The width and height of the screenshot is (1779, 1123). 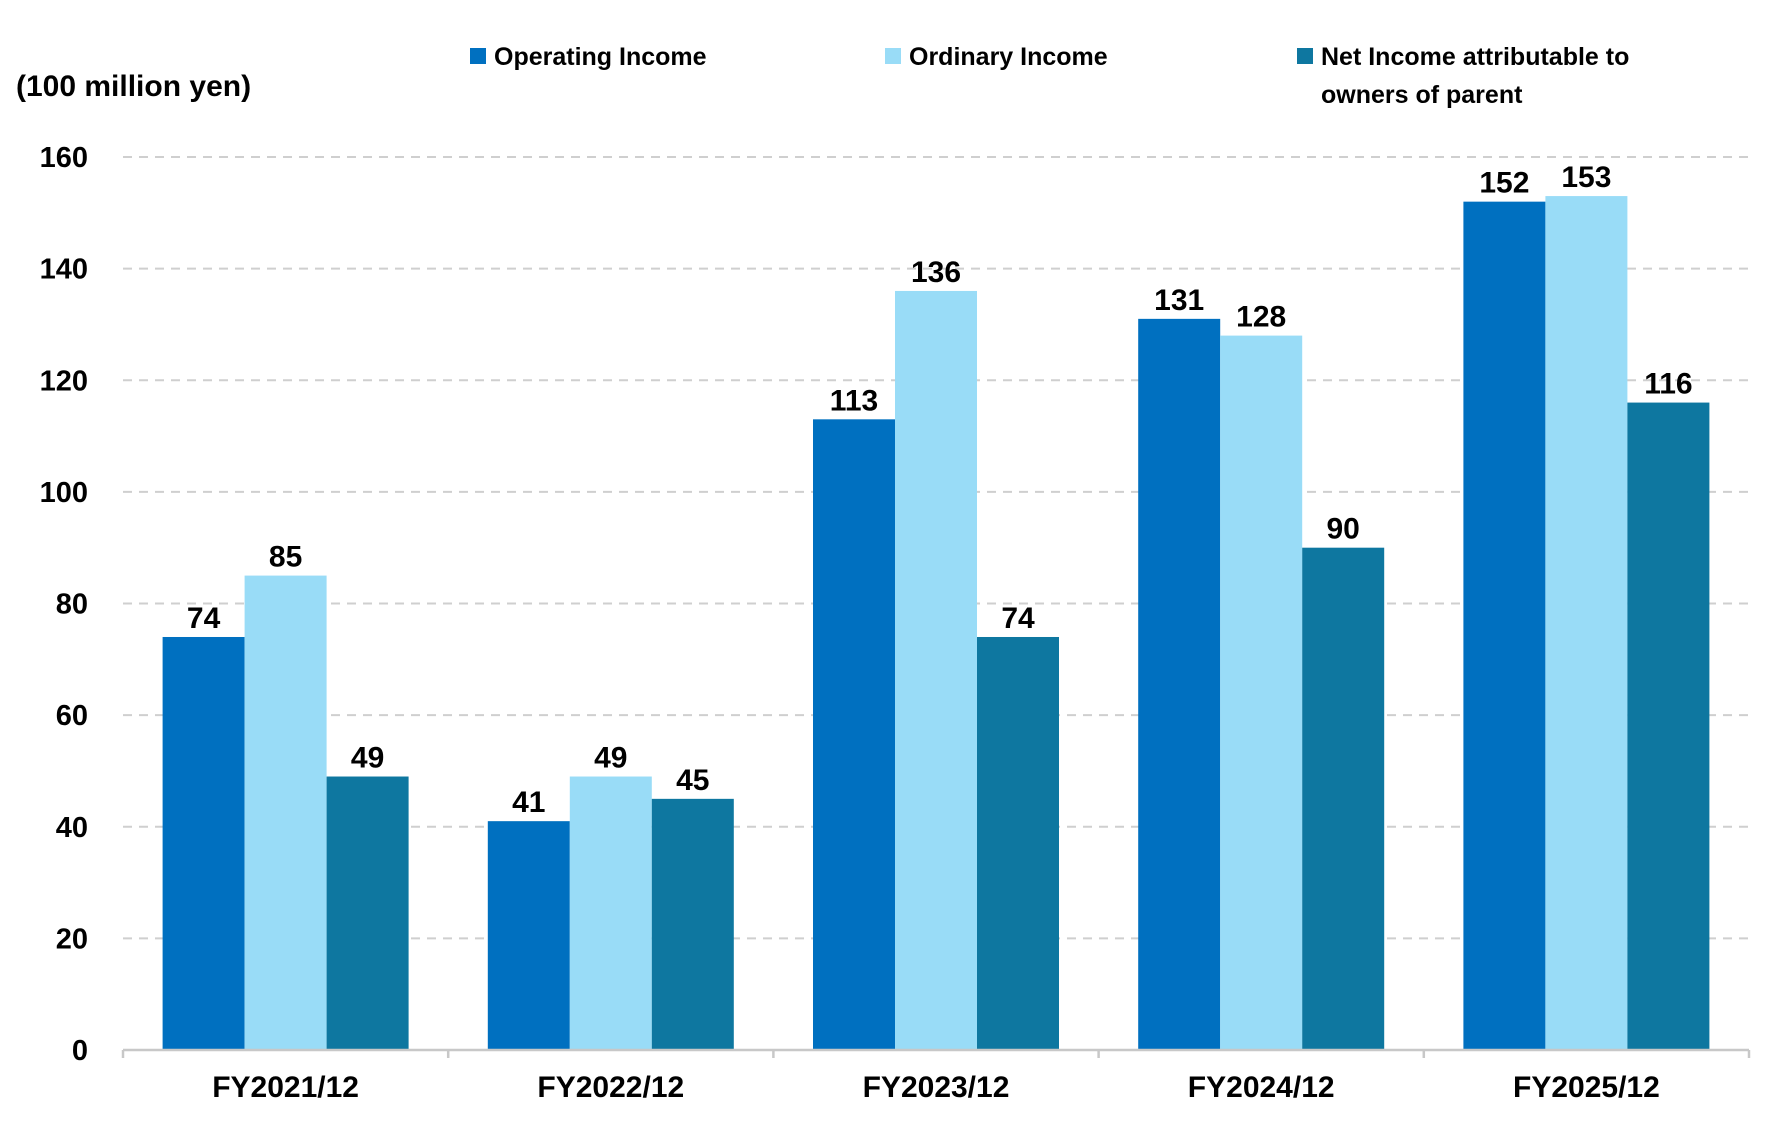 What do you see at coordinates (1668, 384) in the screenshot?
I see `data-label-FY2025-12-series-2: 116` at bounding box center [1668, 384].